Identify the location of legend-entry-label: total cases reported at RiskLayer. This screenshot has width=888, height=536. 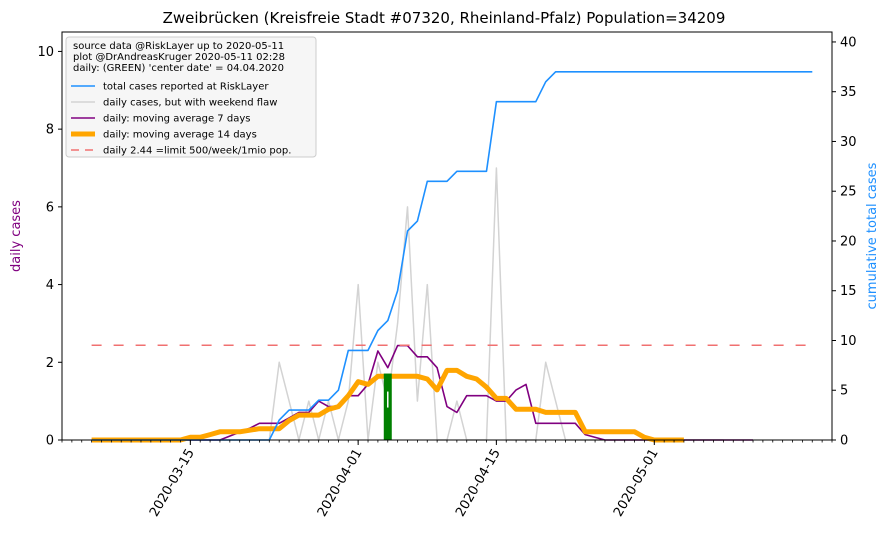
(186, 87).